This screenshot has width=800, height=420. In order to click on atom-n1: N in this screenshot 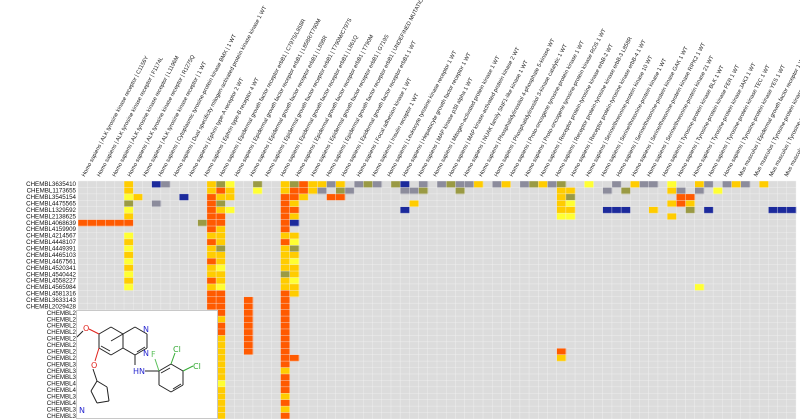, I will do `click(146, 329)`.